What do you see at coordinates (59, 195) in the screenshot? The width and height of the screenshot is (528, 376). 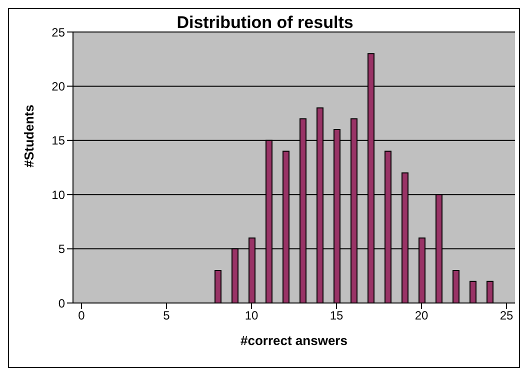 I see `y-tick-label: 10` at bounding box center [59, 195].